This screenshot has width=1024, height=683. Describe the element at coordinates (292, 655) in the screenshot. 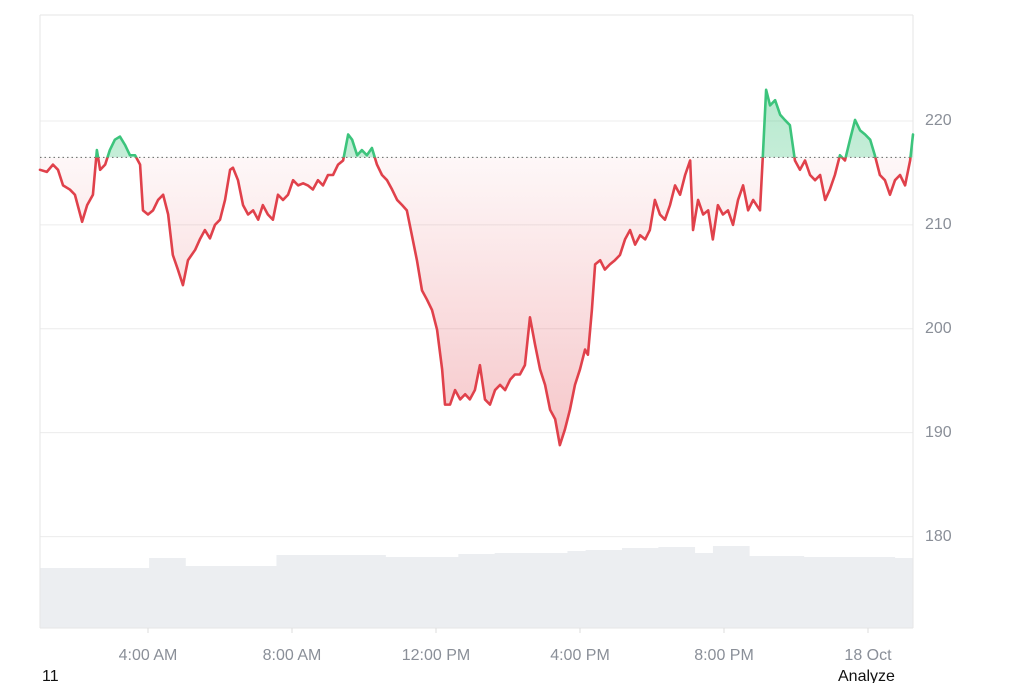

I see `x-tick-label: 8:00 AM` at that location.